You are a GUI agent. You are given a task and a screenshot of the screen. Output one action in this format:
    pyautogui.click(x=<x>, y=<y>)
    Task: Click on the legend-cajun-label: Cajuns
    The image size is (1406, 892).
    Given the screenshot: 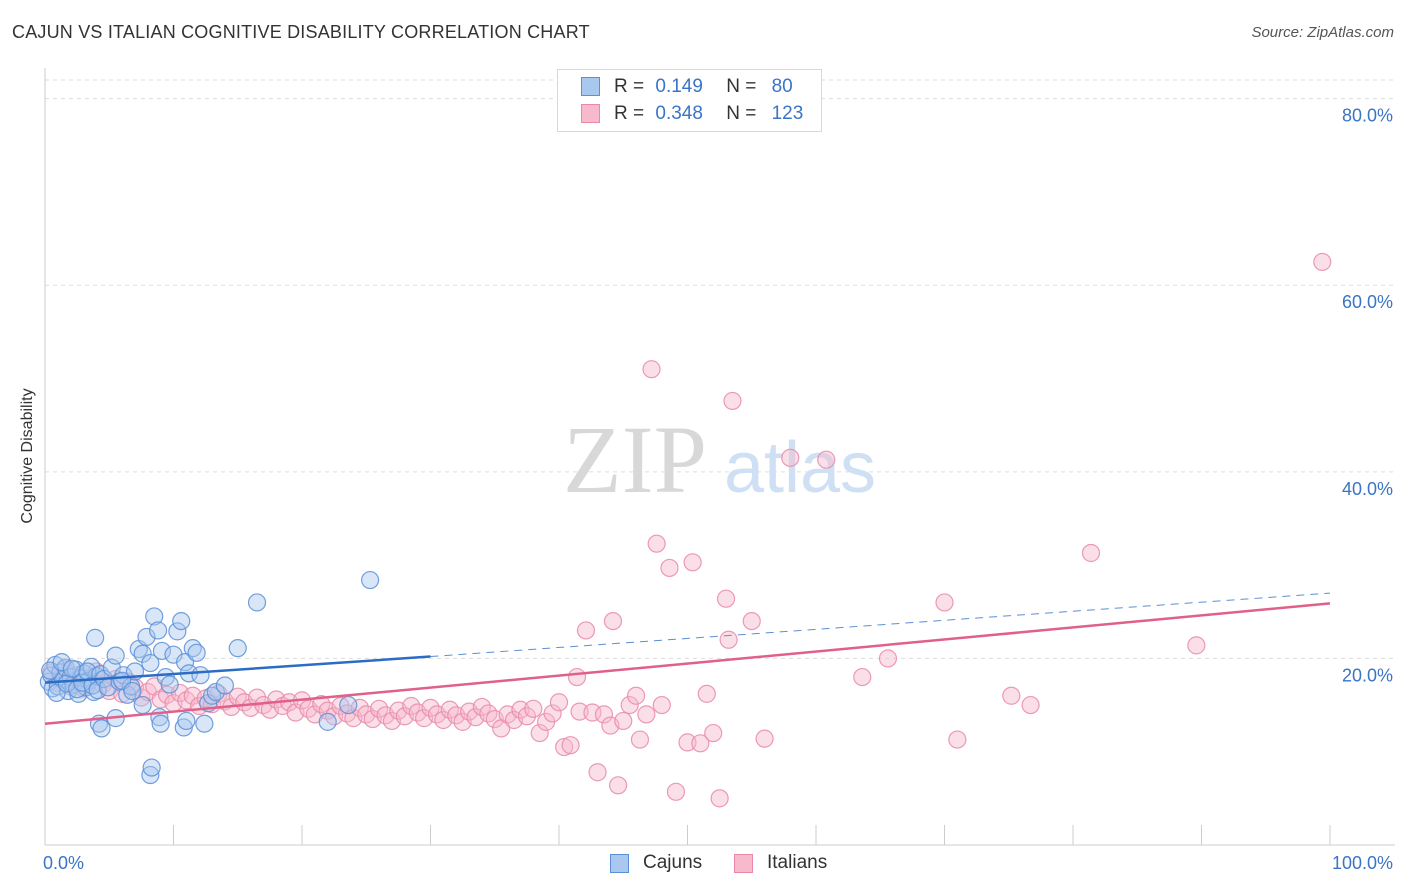 What is the action you would take?
    pyautogui.click(x=673, y=862)
    